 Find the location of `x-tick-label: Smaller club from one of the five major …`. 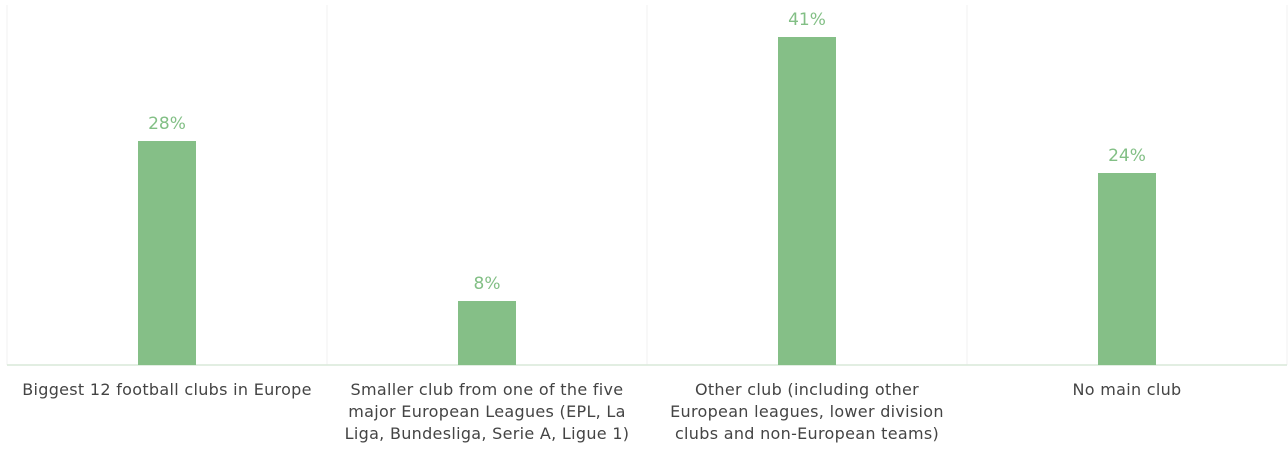

x-tick-label: Smaller club from one of the five major … is located at coordinates (487, 411).